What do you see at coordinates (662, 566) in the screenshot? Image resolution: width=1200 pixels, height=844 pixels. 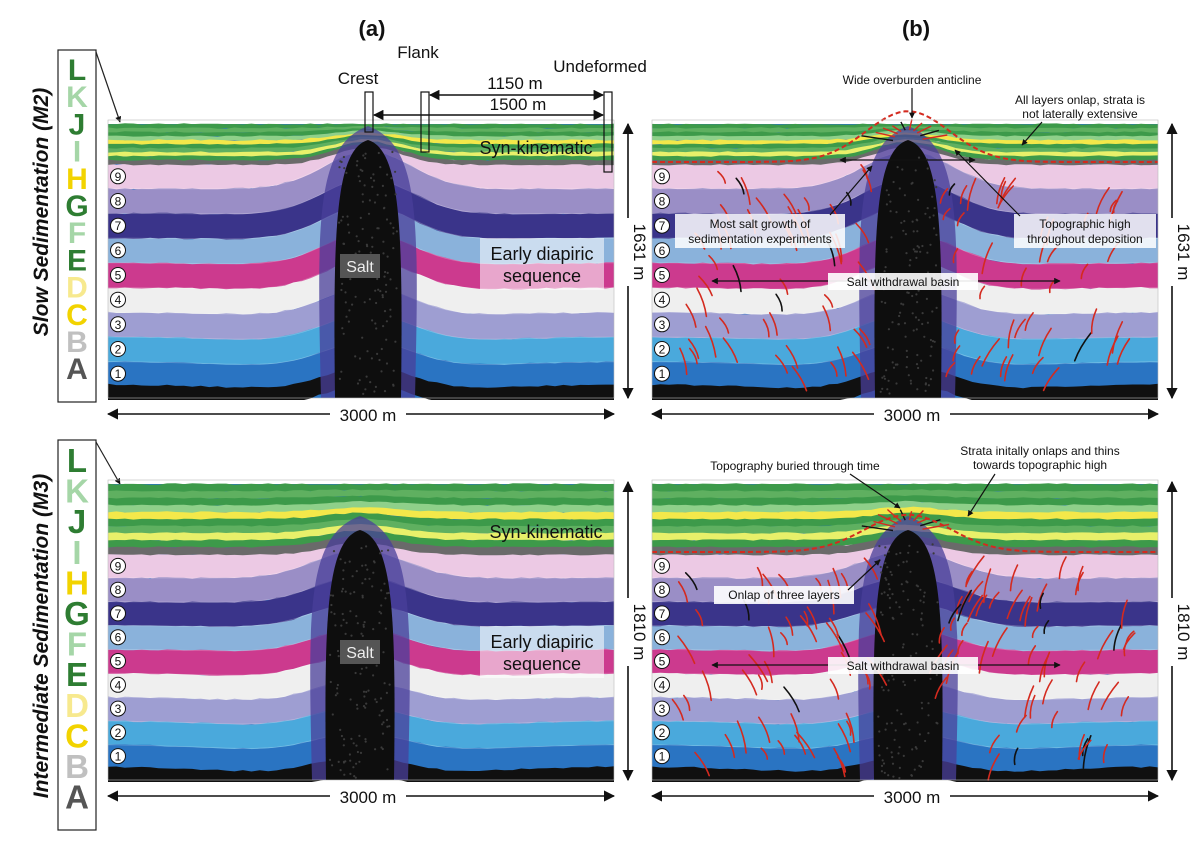 I see `layer-number: 9` at bounding box center [662, 566].